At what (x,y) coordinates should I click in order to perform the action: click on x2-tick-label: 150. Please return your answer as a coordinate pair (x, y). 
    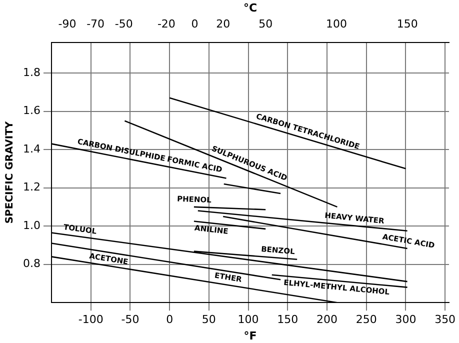
    Looking at the image, I should click on (407, 24).